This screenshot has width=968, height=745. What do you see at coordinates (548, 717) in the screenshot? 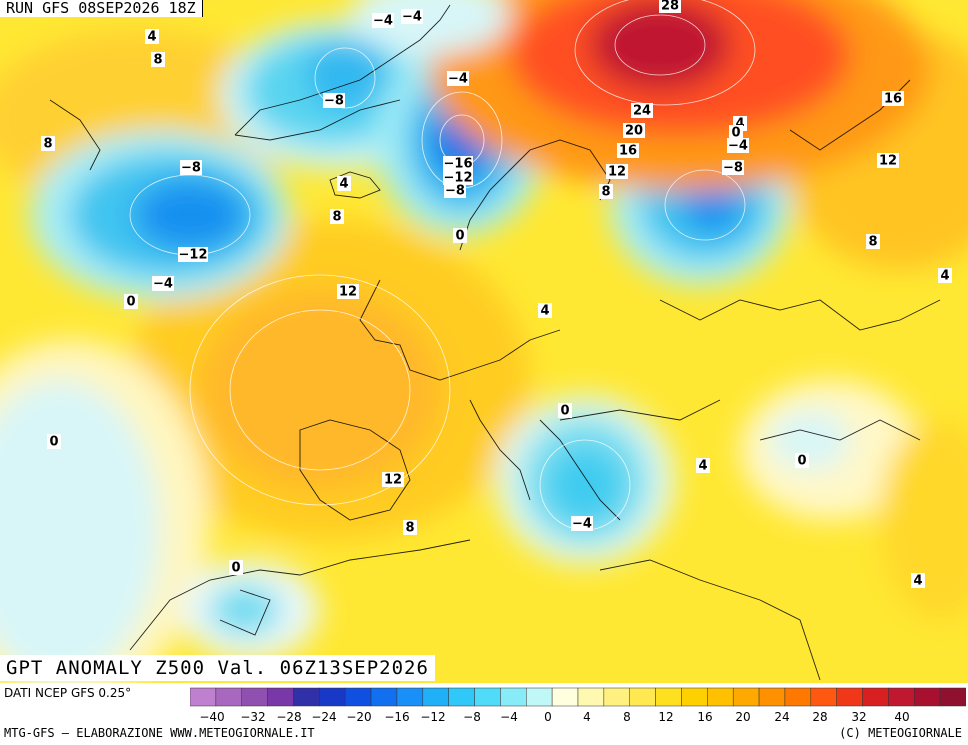
I see `colorbar-tick-label: 0` at bounding box center [548, 717].